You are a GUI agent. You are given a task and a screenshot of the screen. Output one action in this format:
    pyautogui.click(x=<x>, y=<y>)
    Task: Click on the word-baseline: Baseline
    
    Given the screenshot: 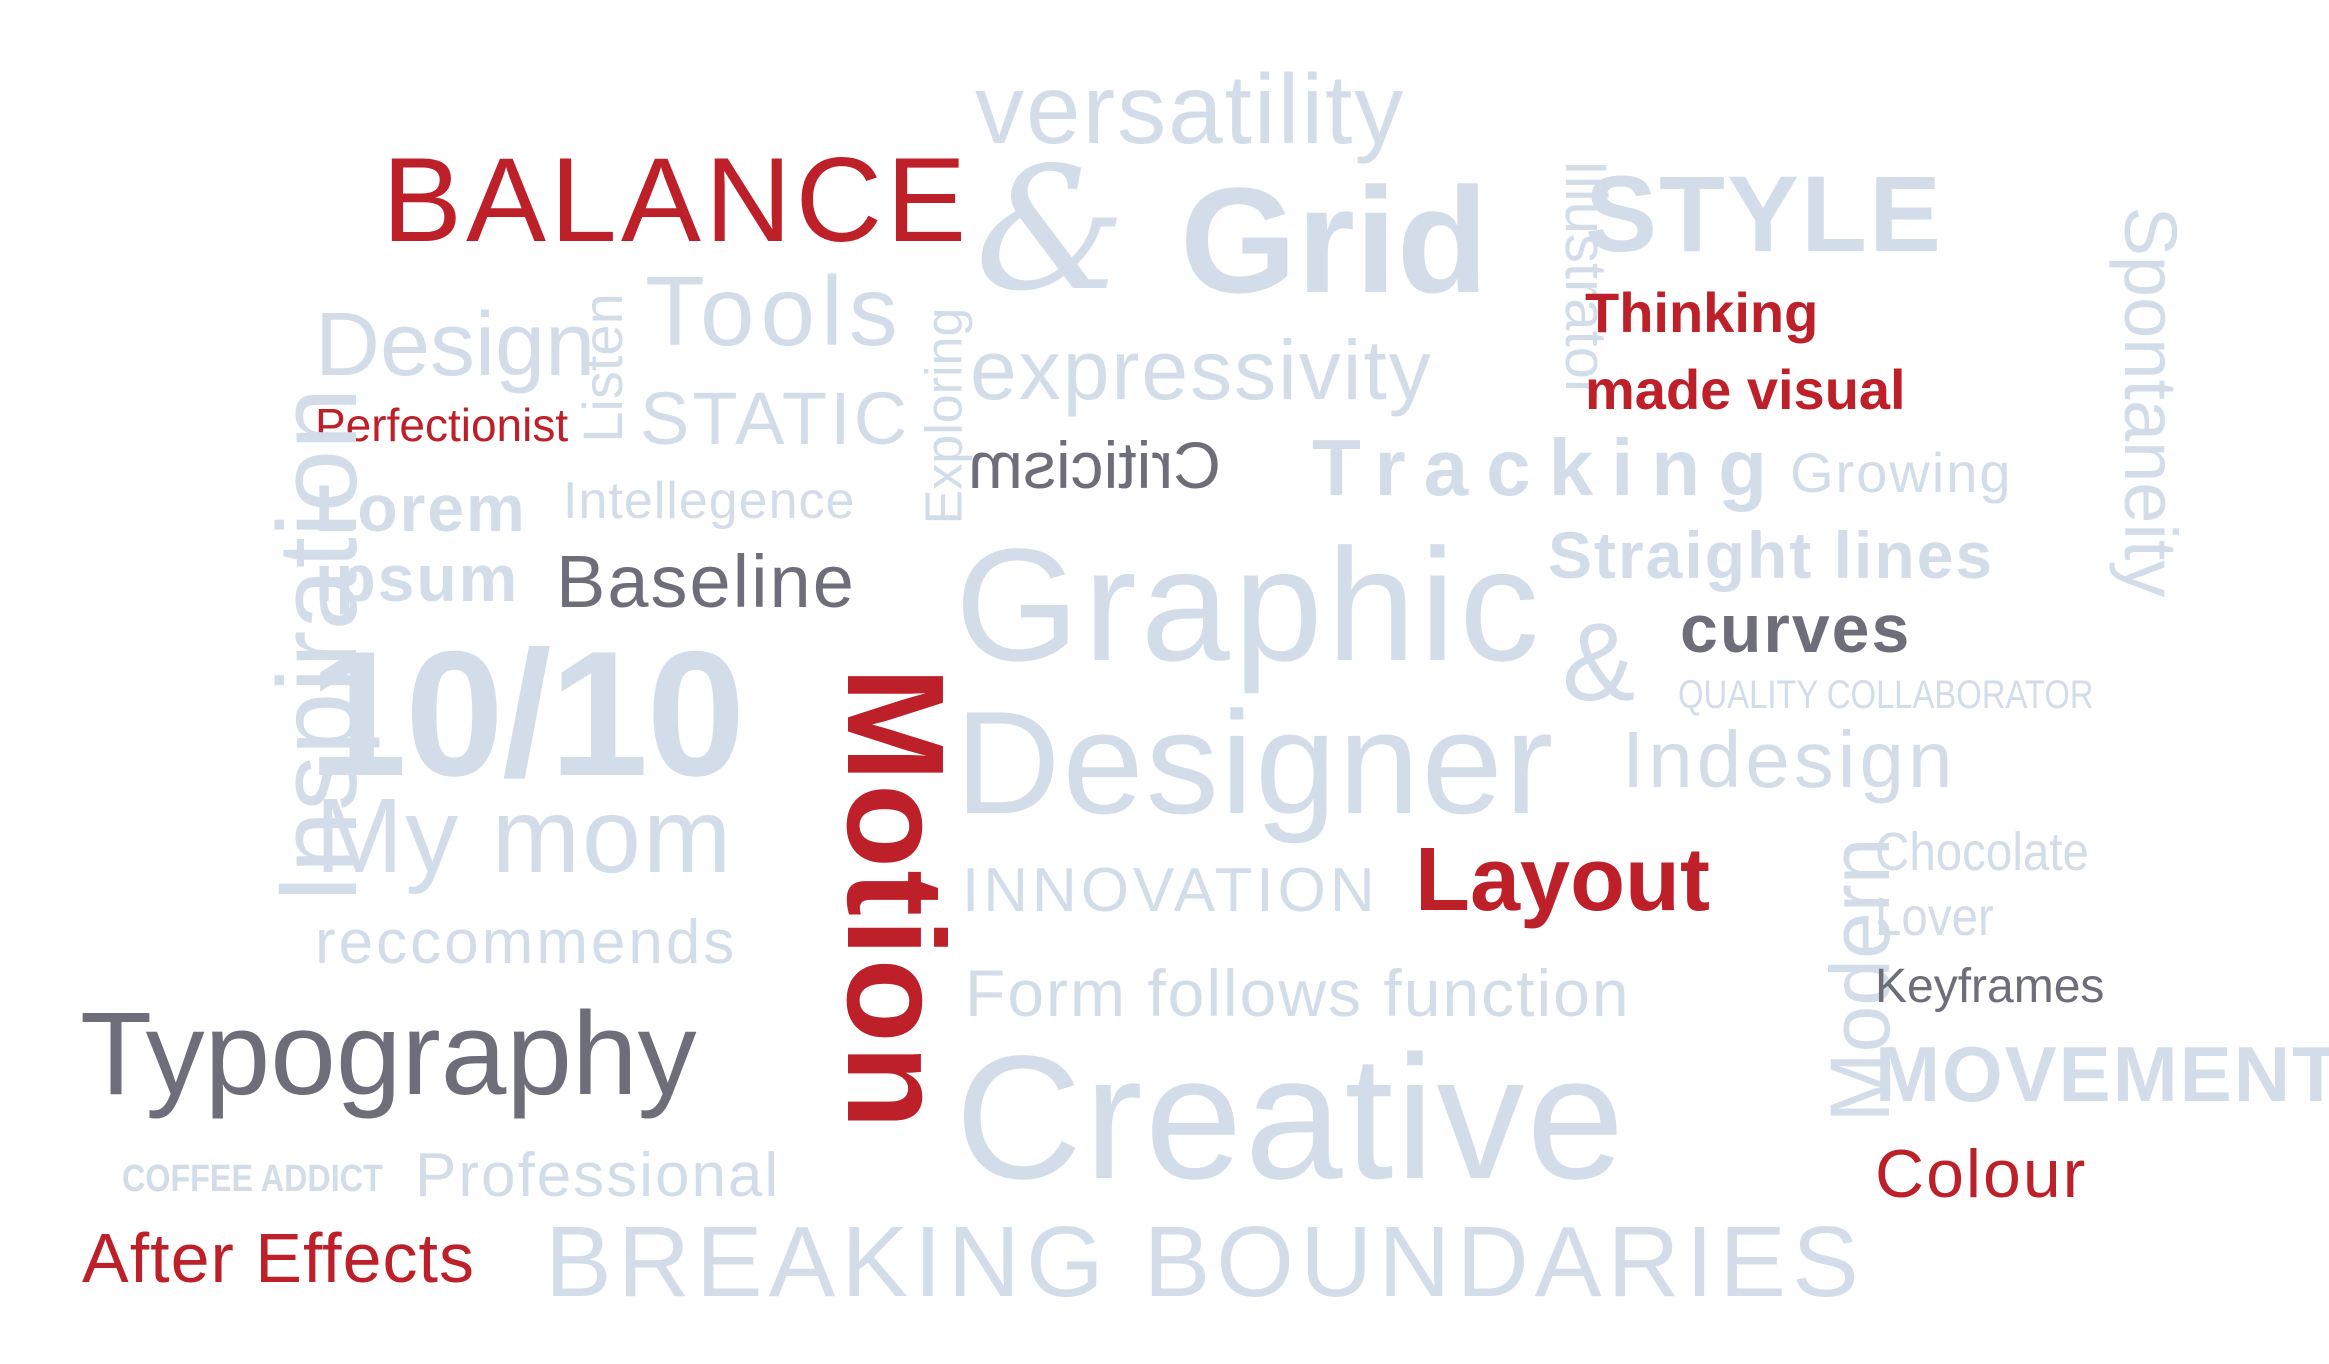 What is the action you would take?
    pyautogui.click(x=706, y=581)
    